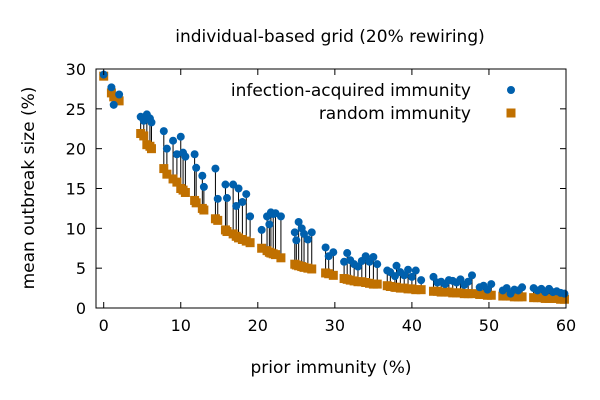 The height and width of the screenshot is (400, 600). I want to click on x-tick-label: 40, so click(412, 325).